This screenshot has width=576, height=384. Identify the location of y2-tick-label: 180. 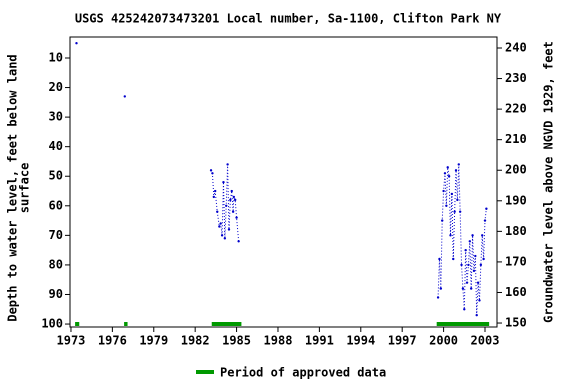
(516, 231).